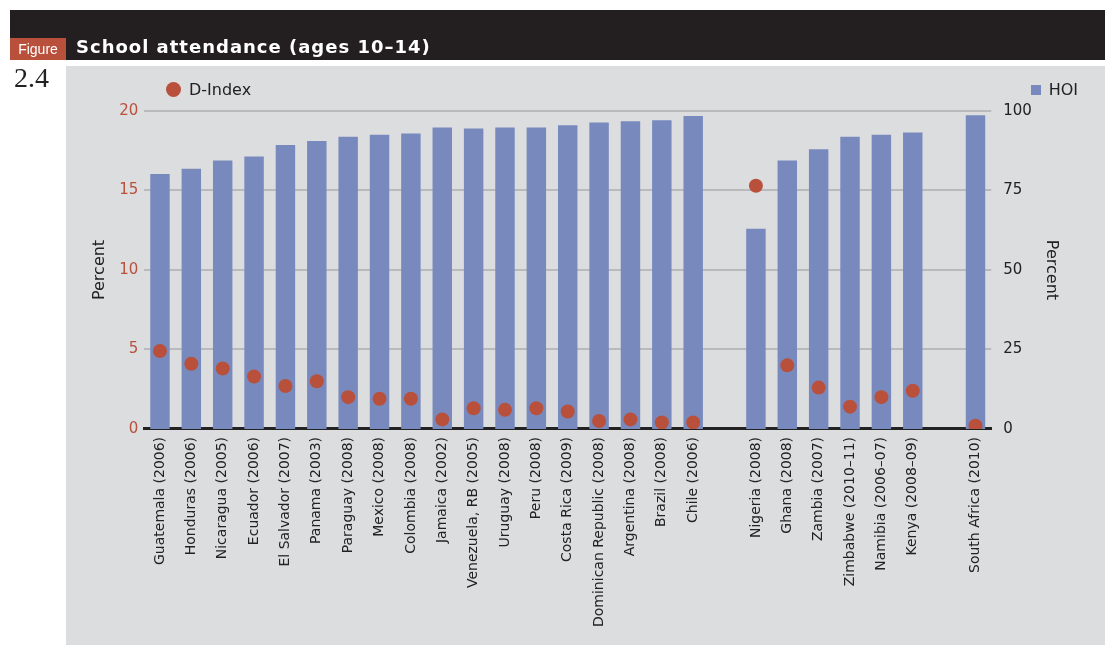 The image size is (1105, 645). Describe the element at coordinates (284, 501) in the screenshot. I see `x-tick-label: El Salvador (2007)` at that location.